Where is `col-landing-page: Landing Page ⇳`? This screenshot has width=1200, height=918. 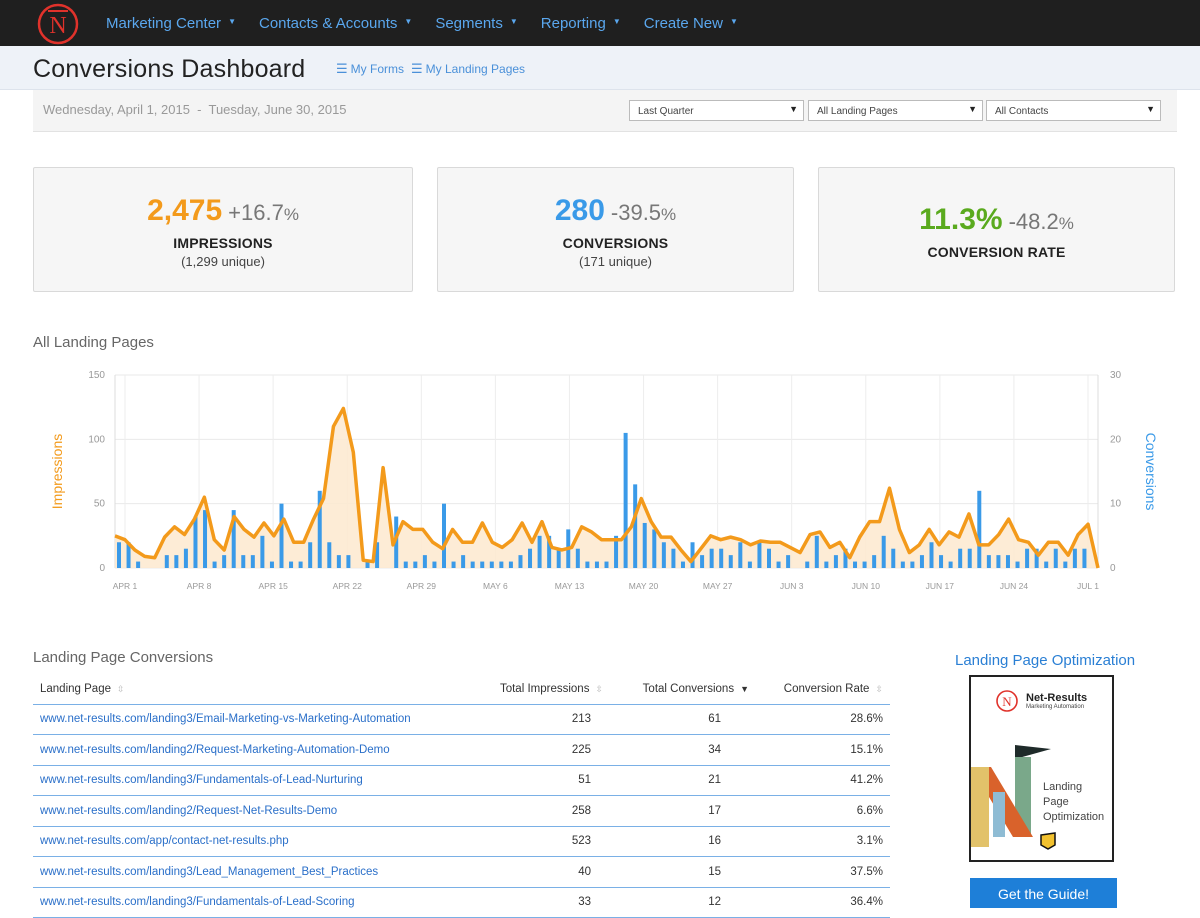
col-landing-page: Landing Page ⇳ is located at coordinates (248, 690).